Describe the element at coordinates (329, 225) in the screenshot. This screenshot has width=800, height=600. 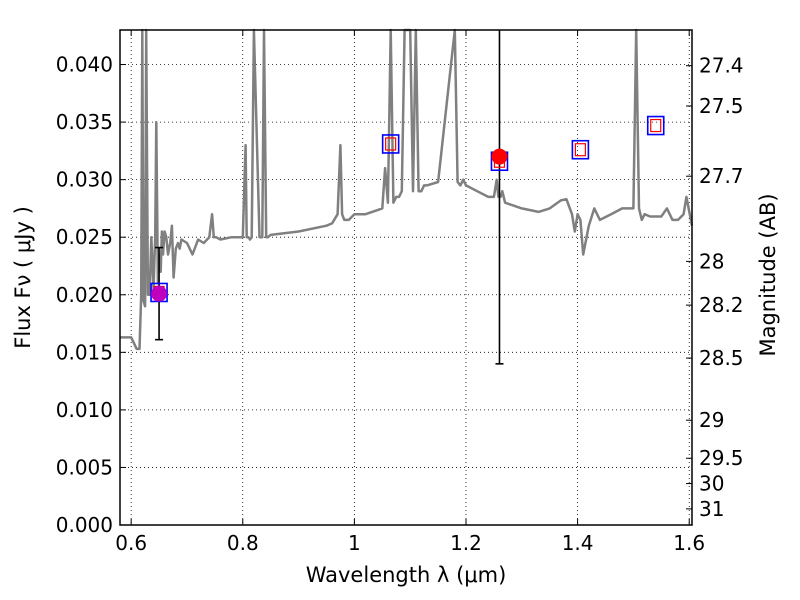
I see `observed-points-layer` at that location.